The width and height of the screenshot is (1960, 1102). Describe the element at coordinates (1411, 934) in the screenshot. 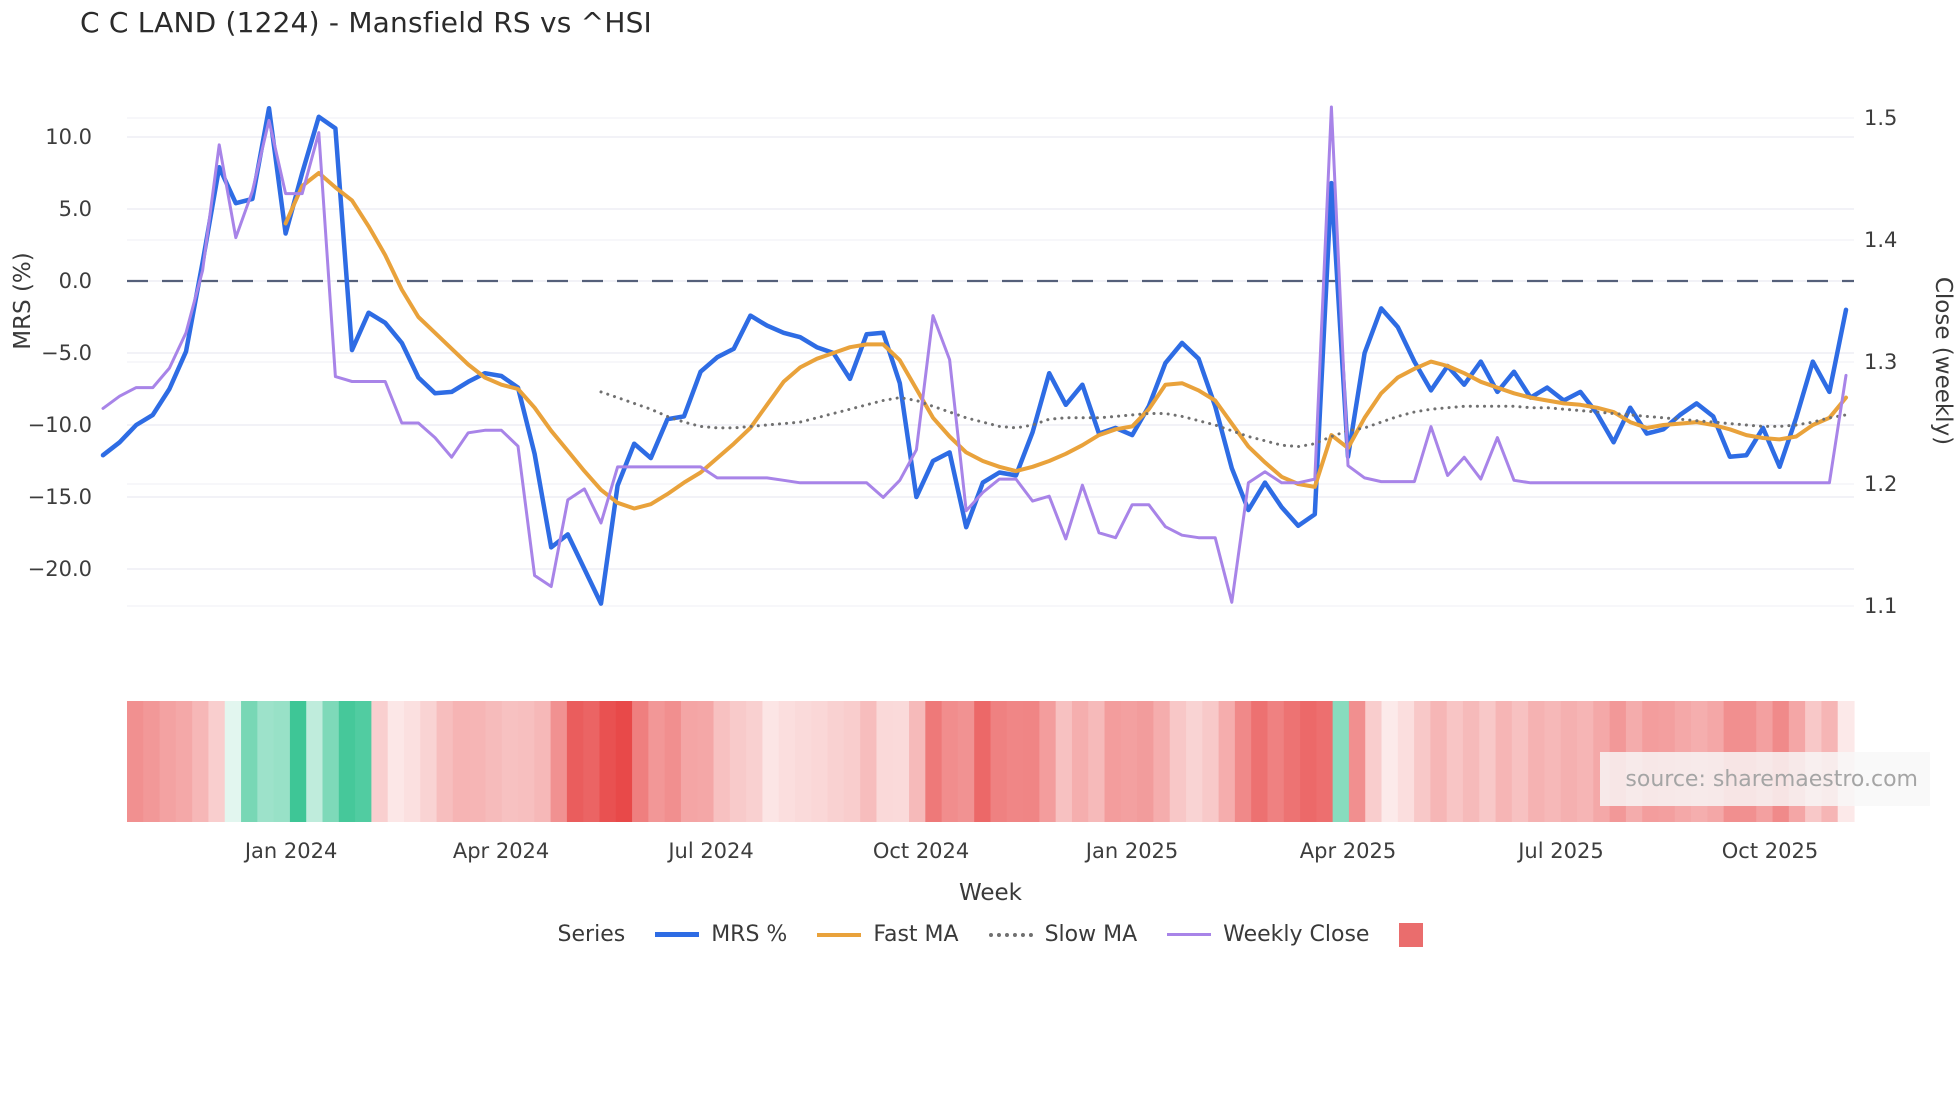

I see `heatmap-swatch-icon` at that location.